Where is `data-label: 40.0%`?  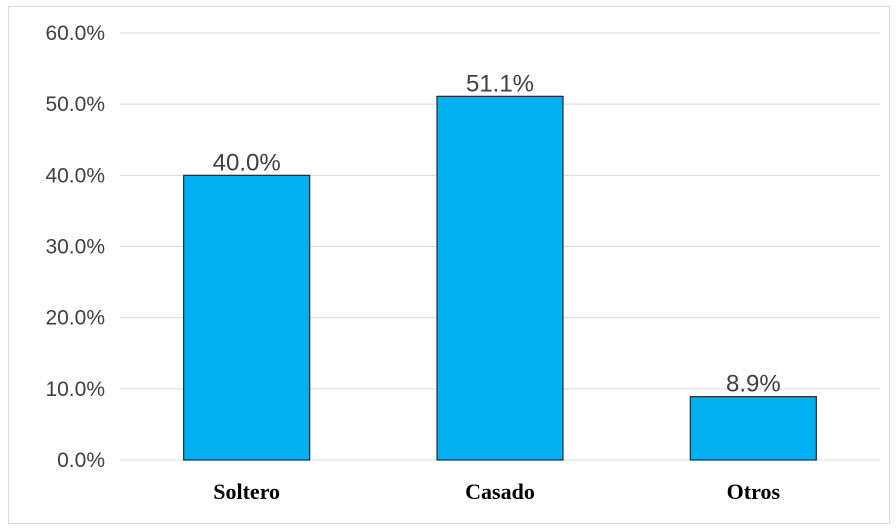
data-label: 40.0% is located at coordinates (247, 162).